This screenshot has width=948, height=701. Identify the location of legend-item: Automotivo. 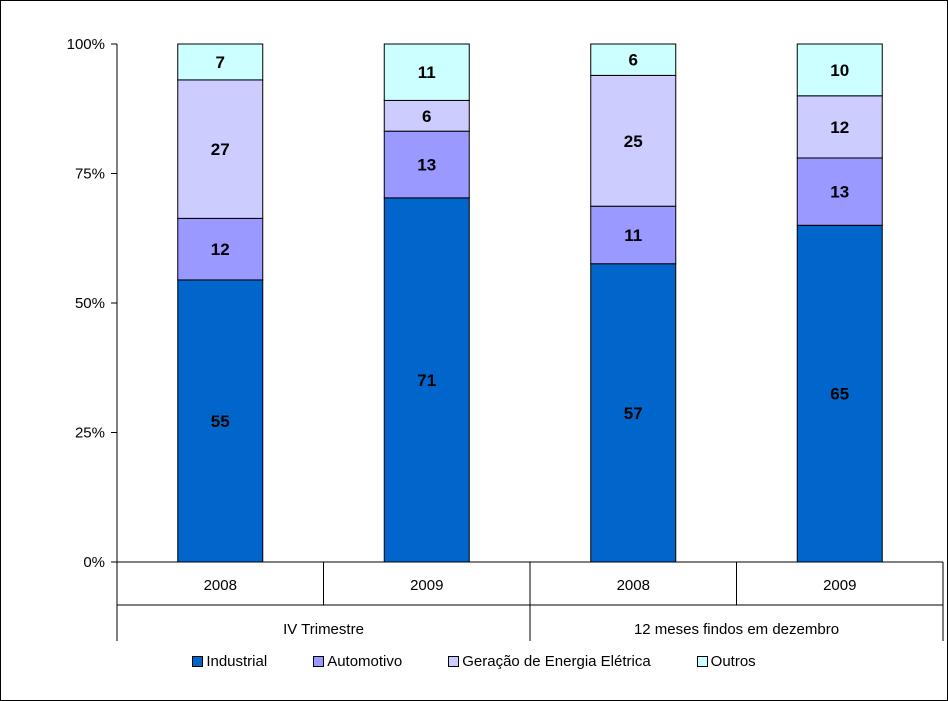
(357, 661).